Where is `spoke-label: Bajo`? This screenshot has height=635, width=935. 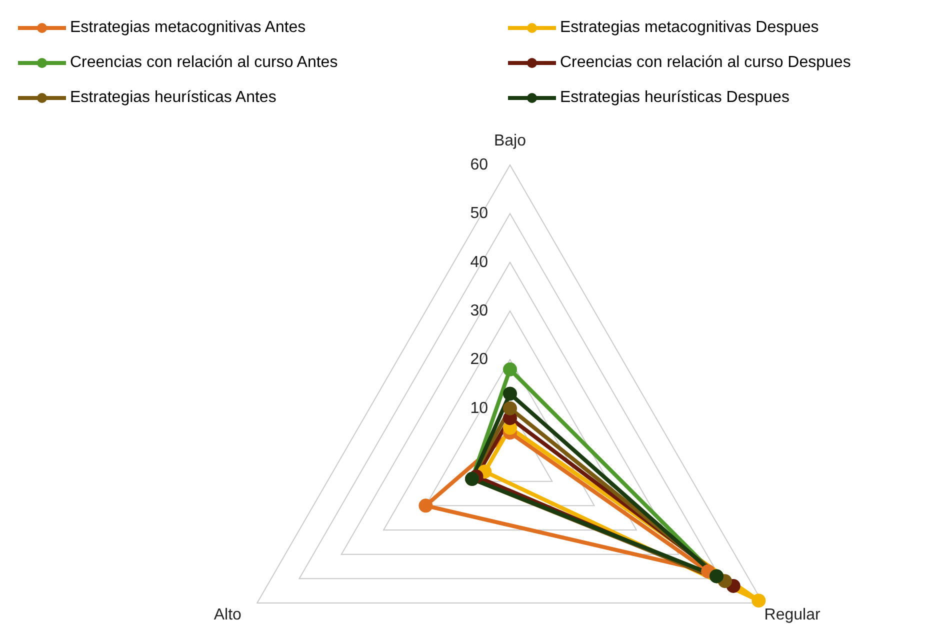 spoke-label: Bajo is located at coordinates (510, 141).